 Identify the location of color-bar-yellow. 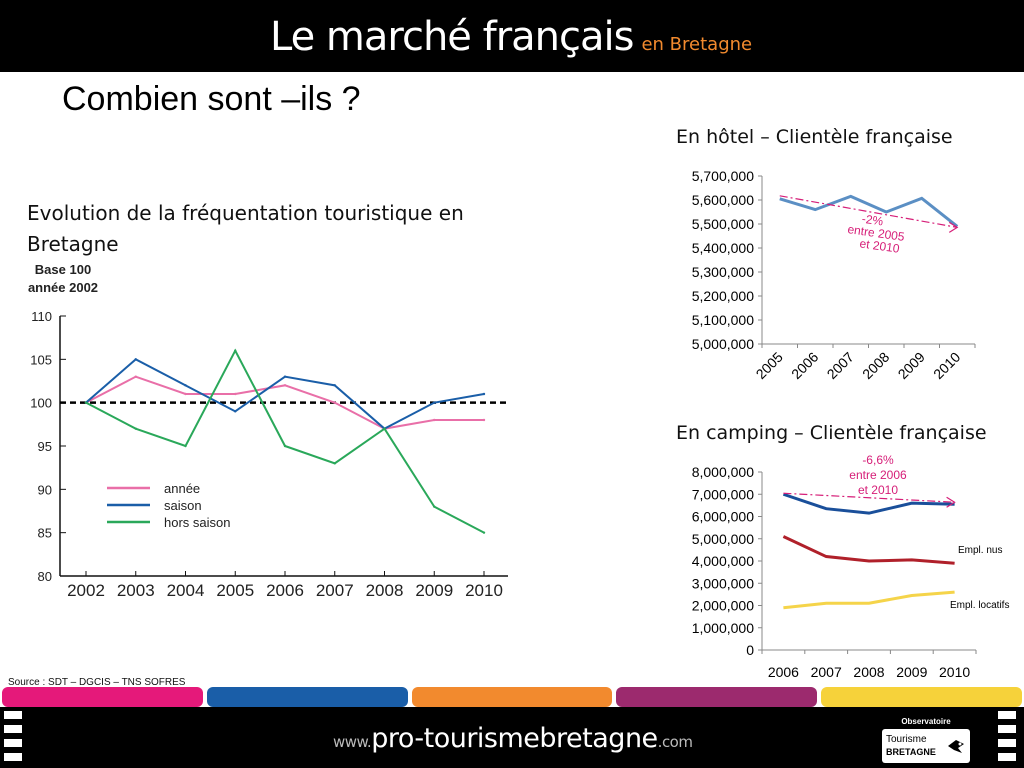
(921, 697).